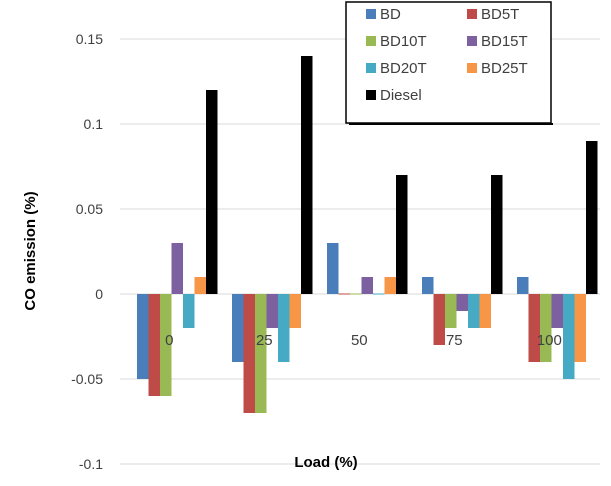 This screenshot has width=611, height=486. Describe the element at coordinates (371, 68) in the screenshot. I see `legend-swatch-bd20t` at that location.